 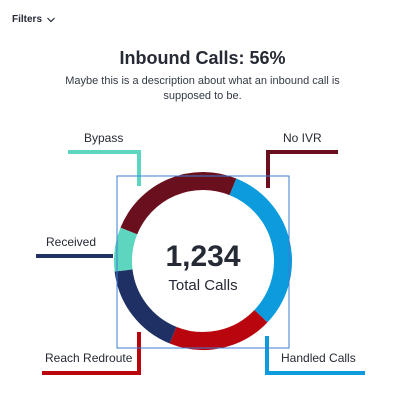 What do you see at coordinates (318, 358) in the screenshot?
I see `legend-label-handled-calls: Handled Calls` at bounding box center [318, 358].